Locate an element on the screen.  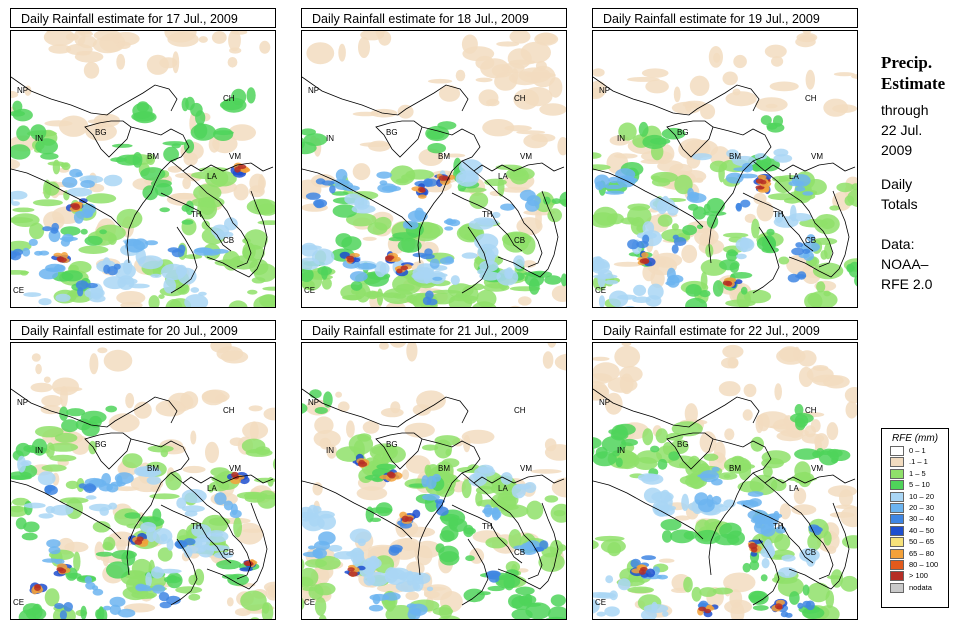
legend-item: > 100 is located at coordinates (915, 576).